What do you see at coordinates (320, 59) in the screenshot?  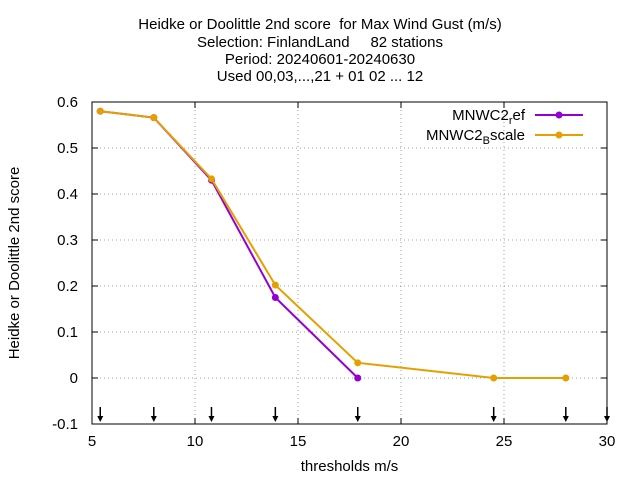 I see `chart-title-line-3: Period: 20240601-20240630` at bounding box center [320, 59].